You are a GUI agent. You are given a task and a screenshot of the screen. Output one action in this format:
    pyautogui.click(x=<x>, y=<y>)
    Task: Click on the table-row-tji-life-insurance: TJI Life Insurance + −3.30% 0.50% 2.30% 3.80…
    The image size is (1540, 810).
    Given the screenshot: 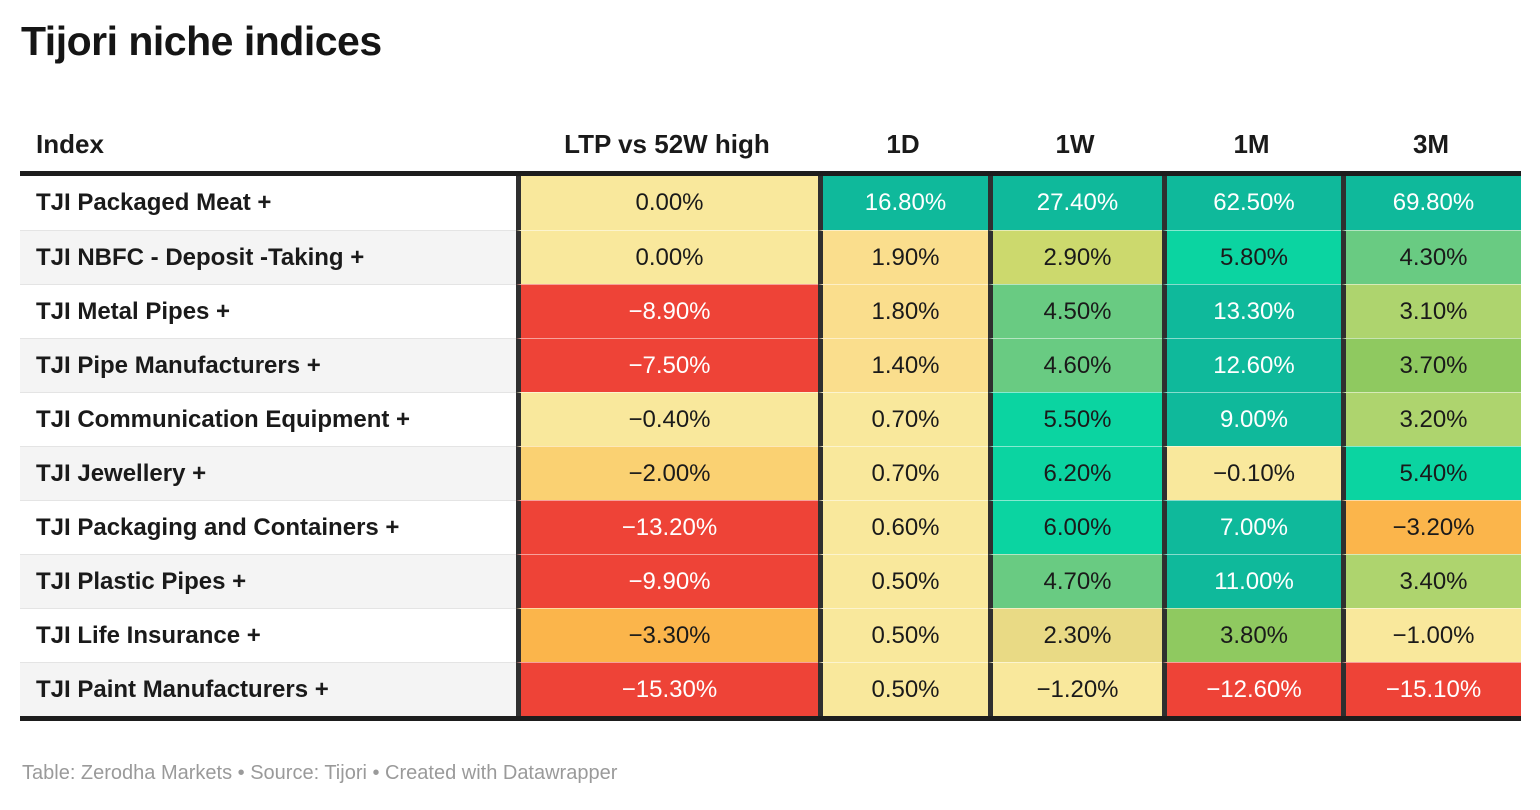 What is the action you would take?
    pyautogui.click(x=770, y=635)
    